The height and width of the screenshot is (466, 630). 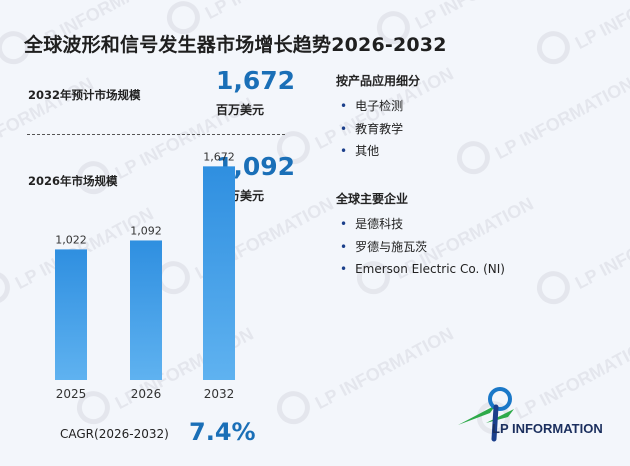 What do you see at coordinates (486, 414) in the screenshot?
I see `lp-logo-icon` at bounding box center [486, 414].